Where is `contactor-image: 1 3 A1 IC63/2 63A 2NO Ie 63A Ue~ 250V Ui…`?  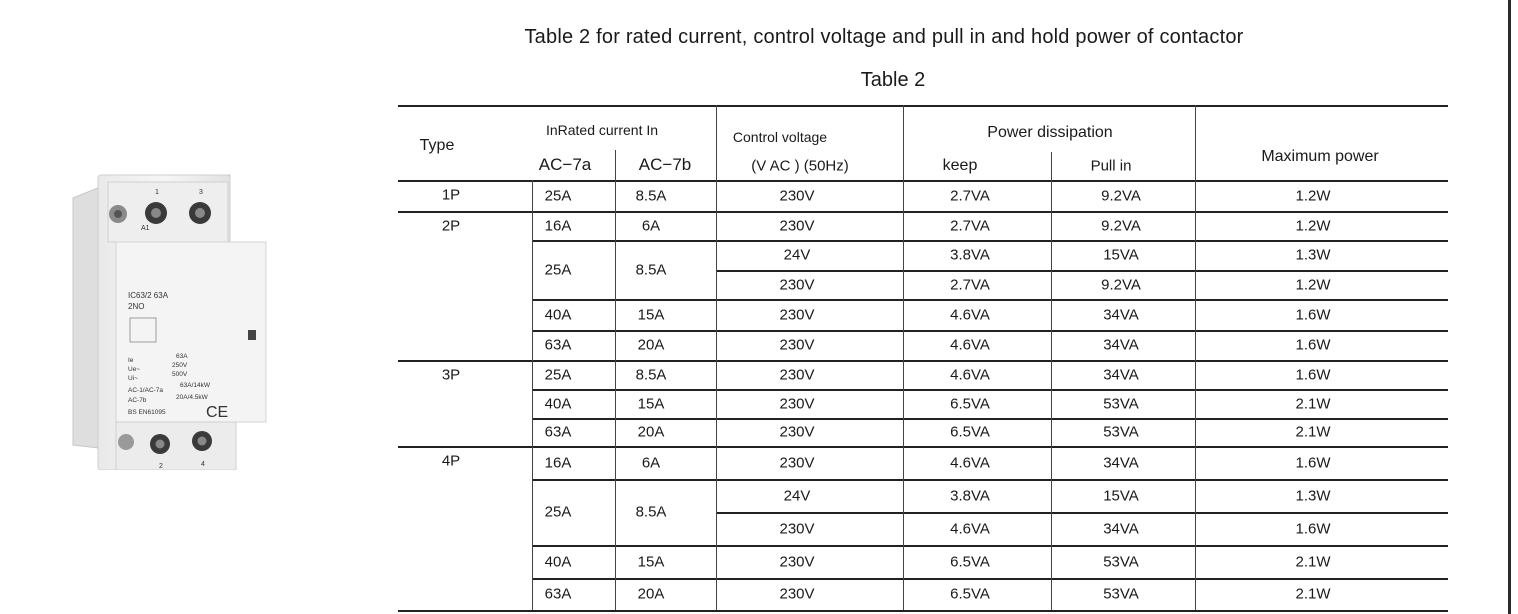
contactor-image: 1 3 A1 IC63/2 63A 2NO Ie 63A Ue~ 250V Ui… is located at coordinates (169, 322).